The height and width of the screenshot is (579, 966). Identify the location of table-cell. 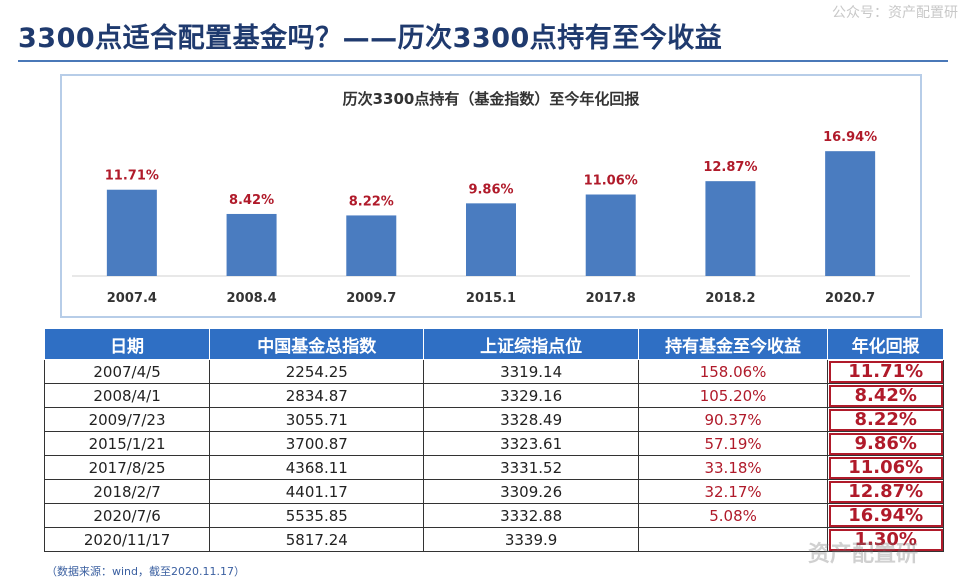
(733, 539).